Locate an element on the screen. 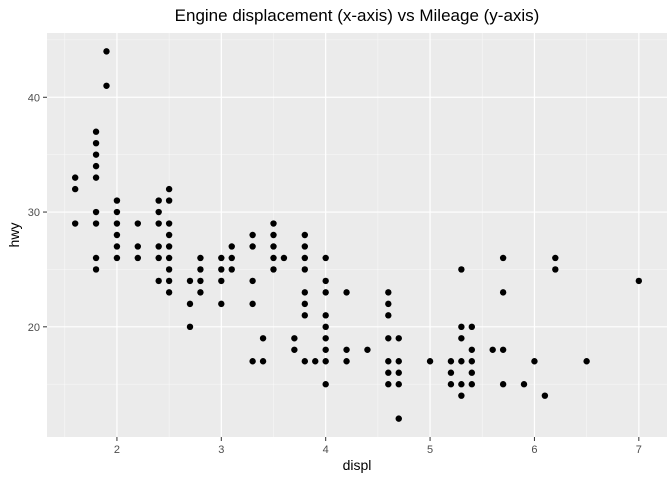 This screenshot has height=480, width=672. x-tick-label: 6 is located at coordinates (534, 450).